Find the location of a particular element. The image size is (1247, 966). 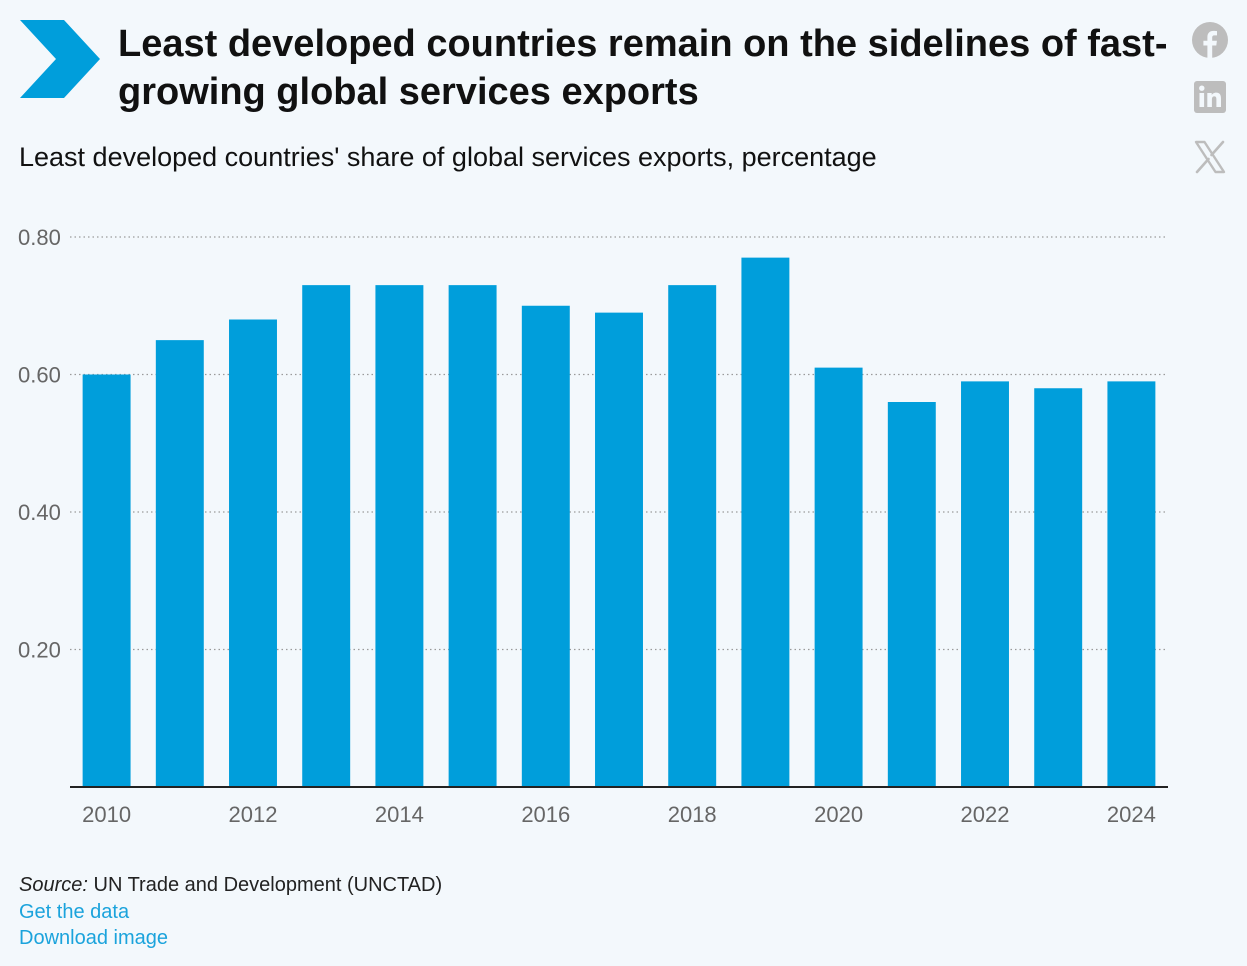

bar-2011 is located at coordinates (179, 563).